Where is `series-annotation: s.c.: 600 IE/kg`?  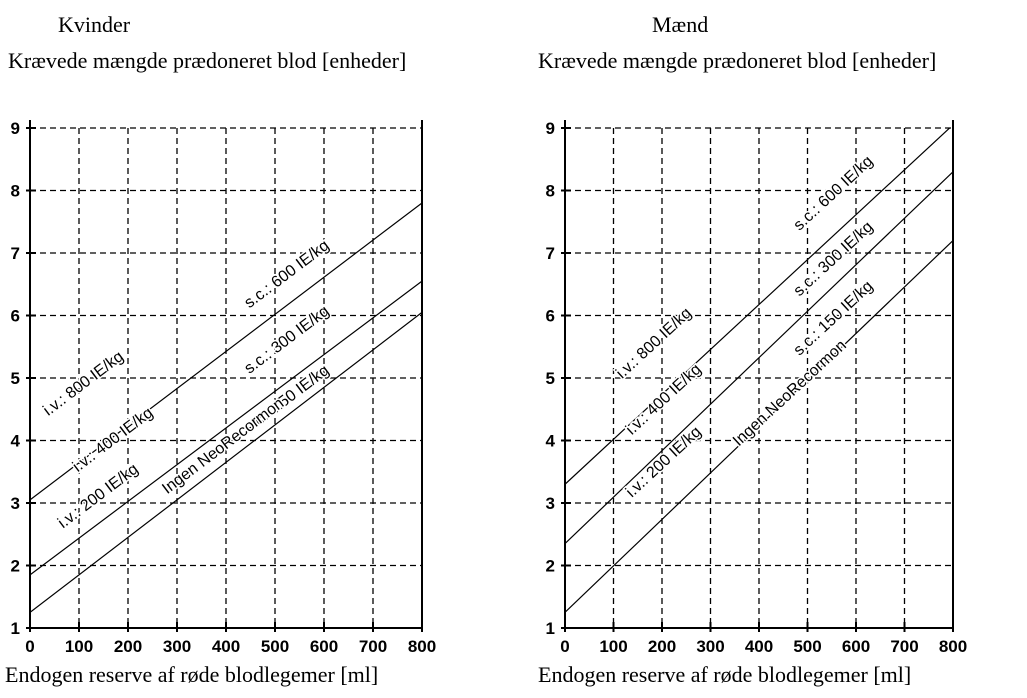
series-annotation: s.c.: 600 IE/kg is located at coordinates (286, 274).